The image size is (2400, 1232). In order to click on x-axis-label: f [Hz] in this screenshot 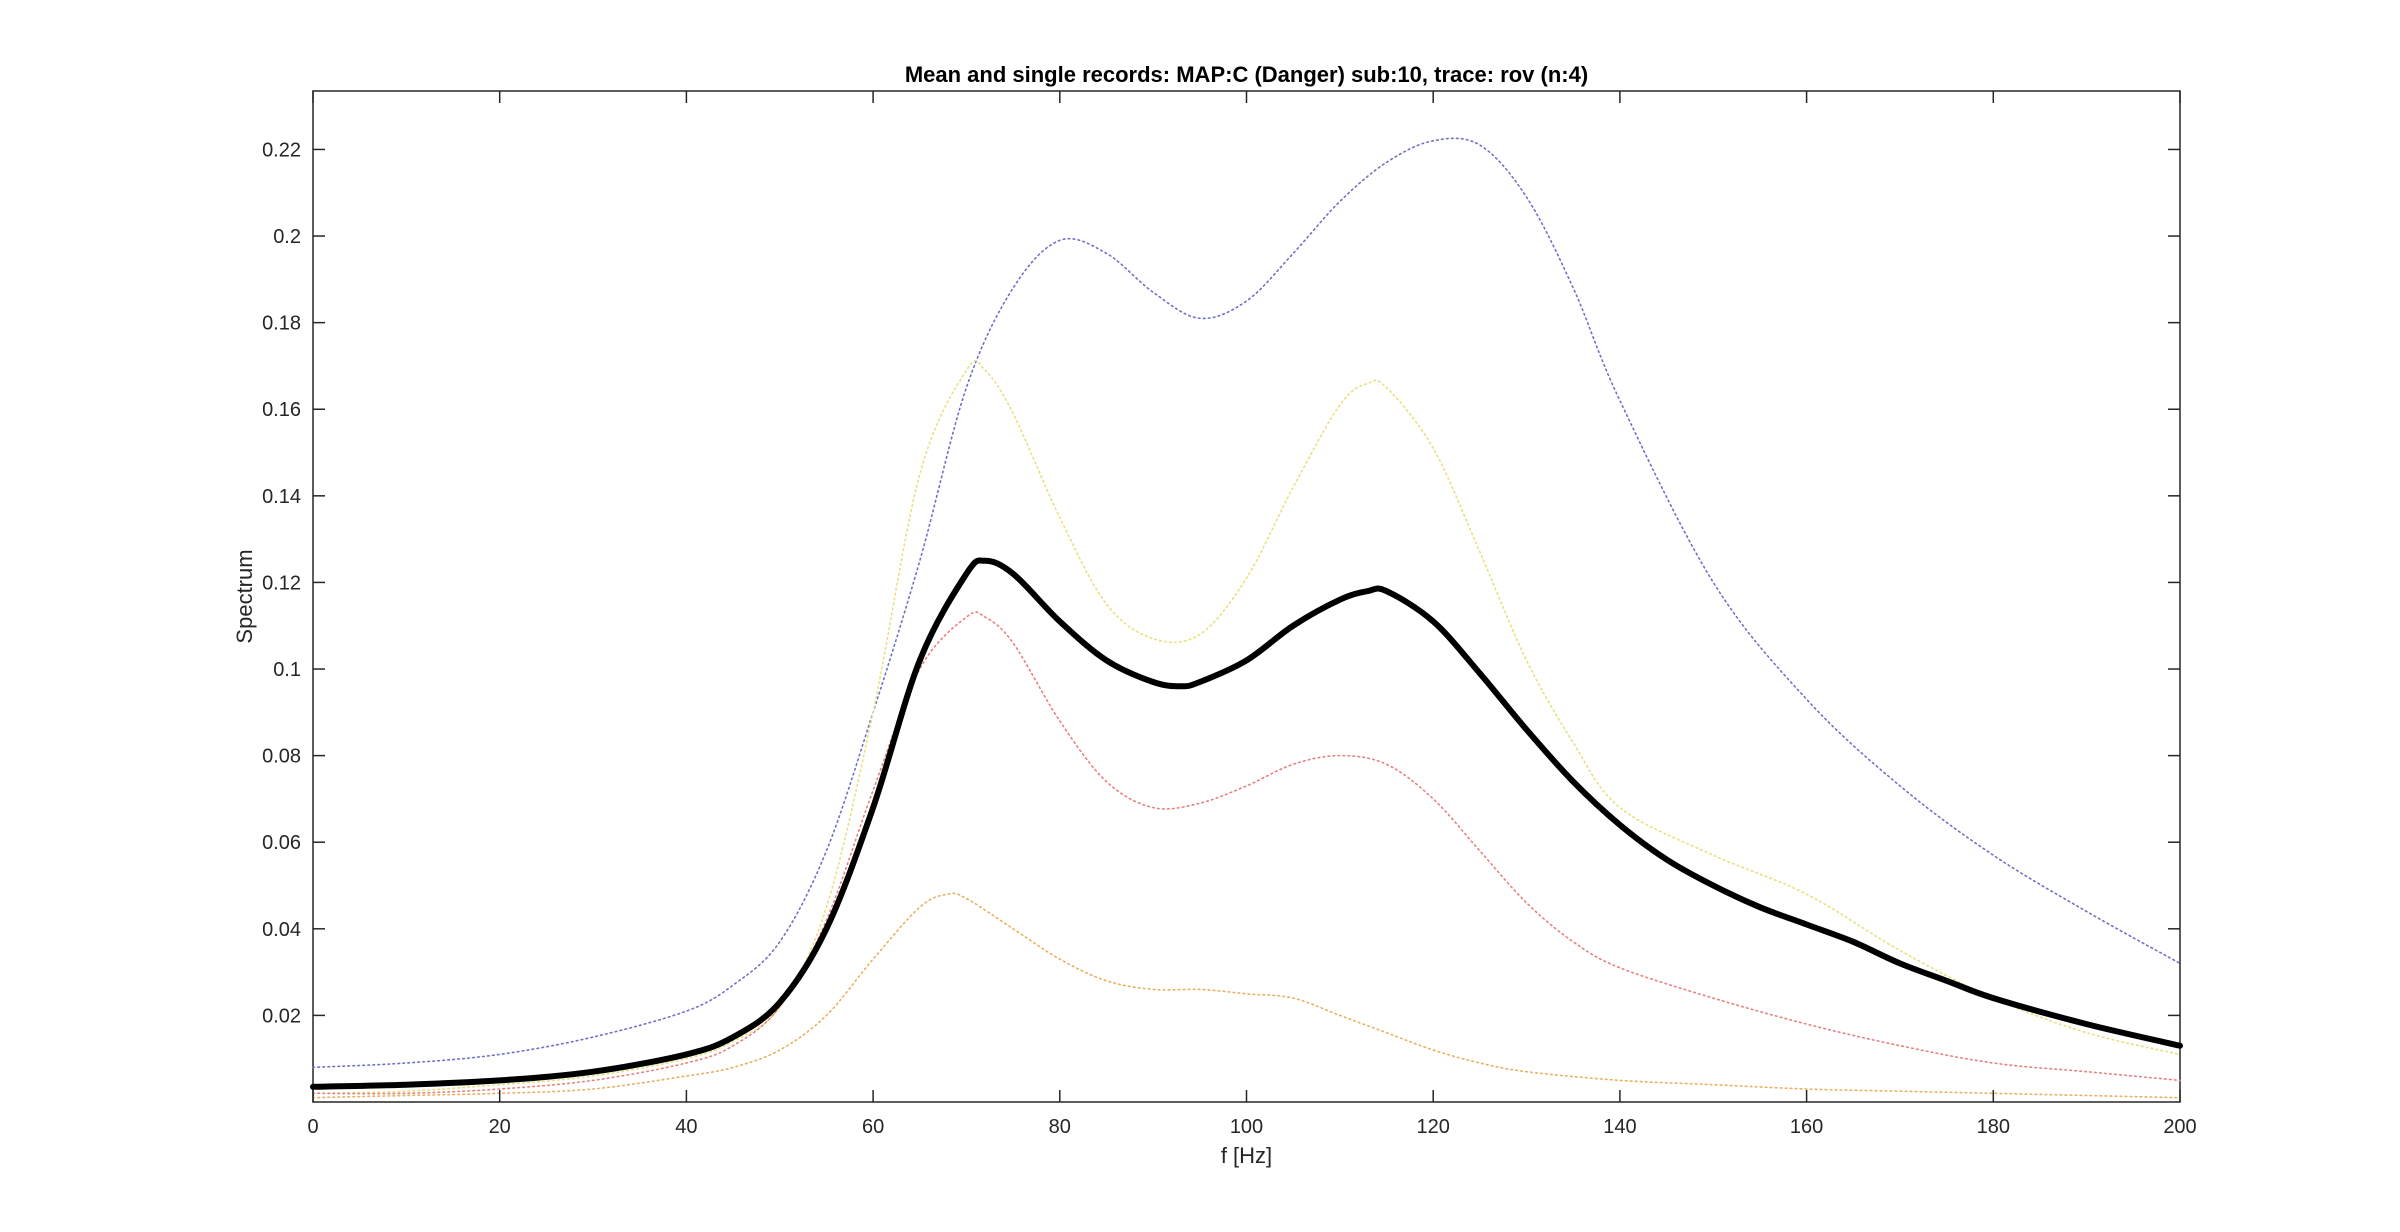, I will do `click(1246, 1155)`.